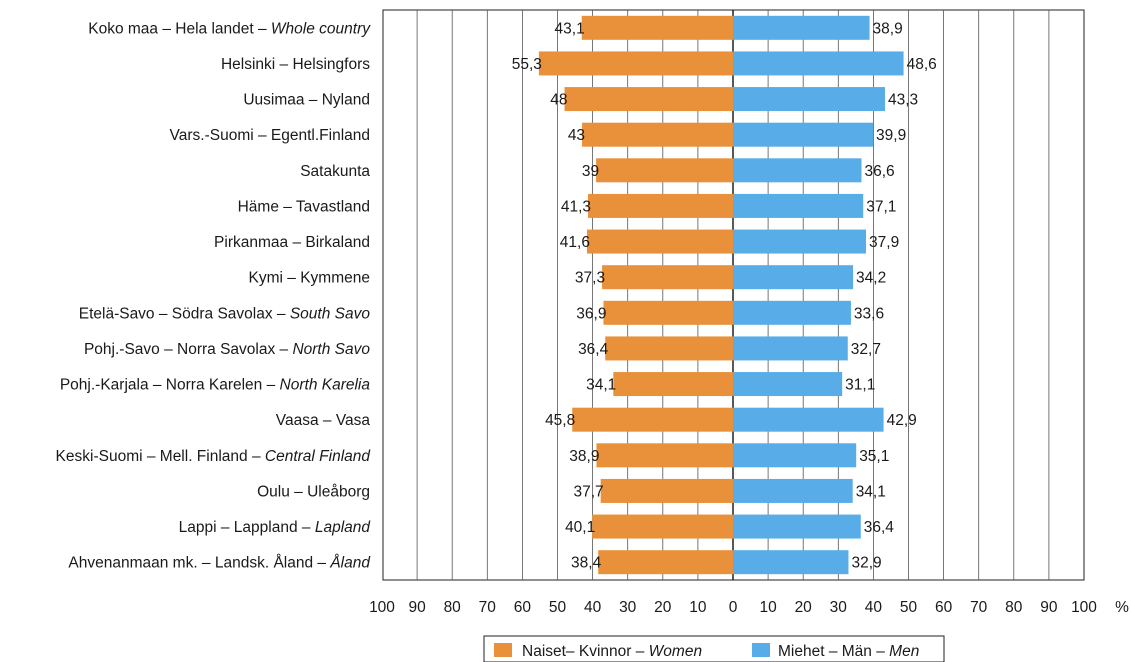  Describe the element at coordinates (292, 242) in the screenshot. I see `category-label: Pirkanmaa – Birkaland` at that location.